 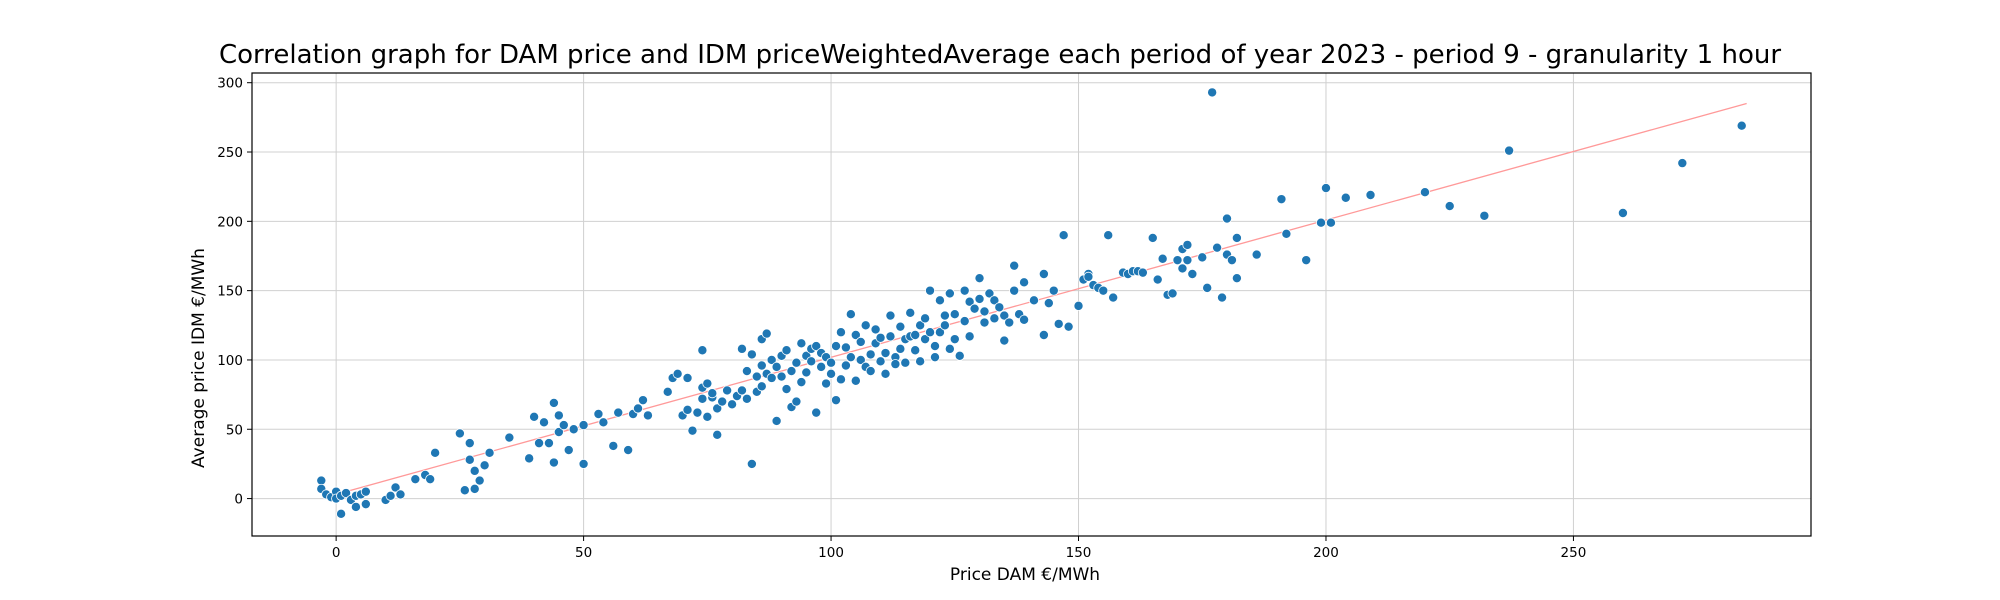 I want to click on y-tick-label: 0, so click(x=238, y=500).